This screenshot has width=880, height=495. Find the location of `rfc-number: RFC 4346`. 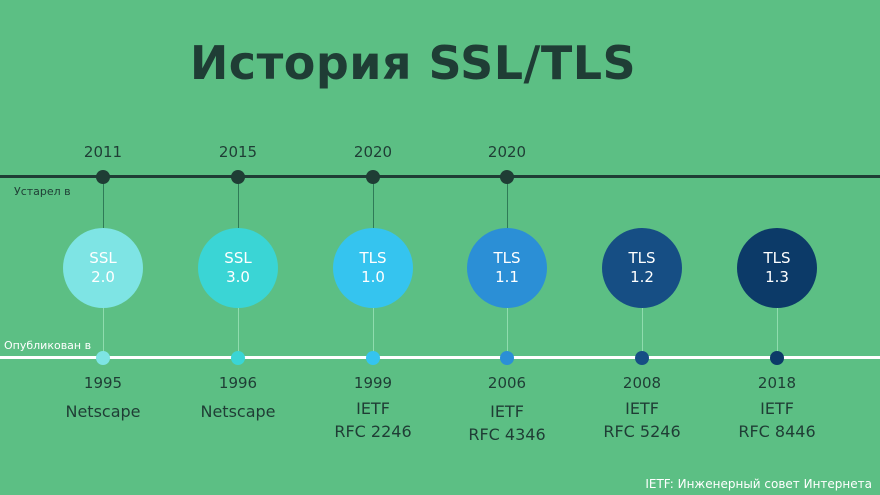

rfc-number: RFC 4346 is located at coordinates (507, 434).